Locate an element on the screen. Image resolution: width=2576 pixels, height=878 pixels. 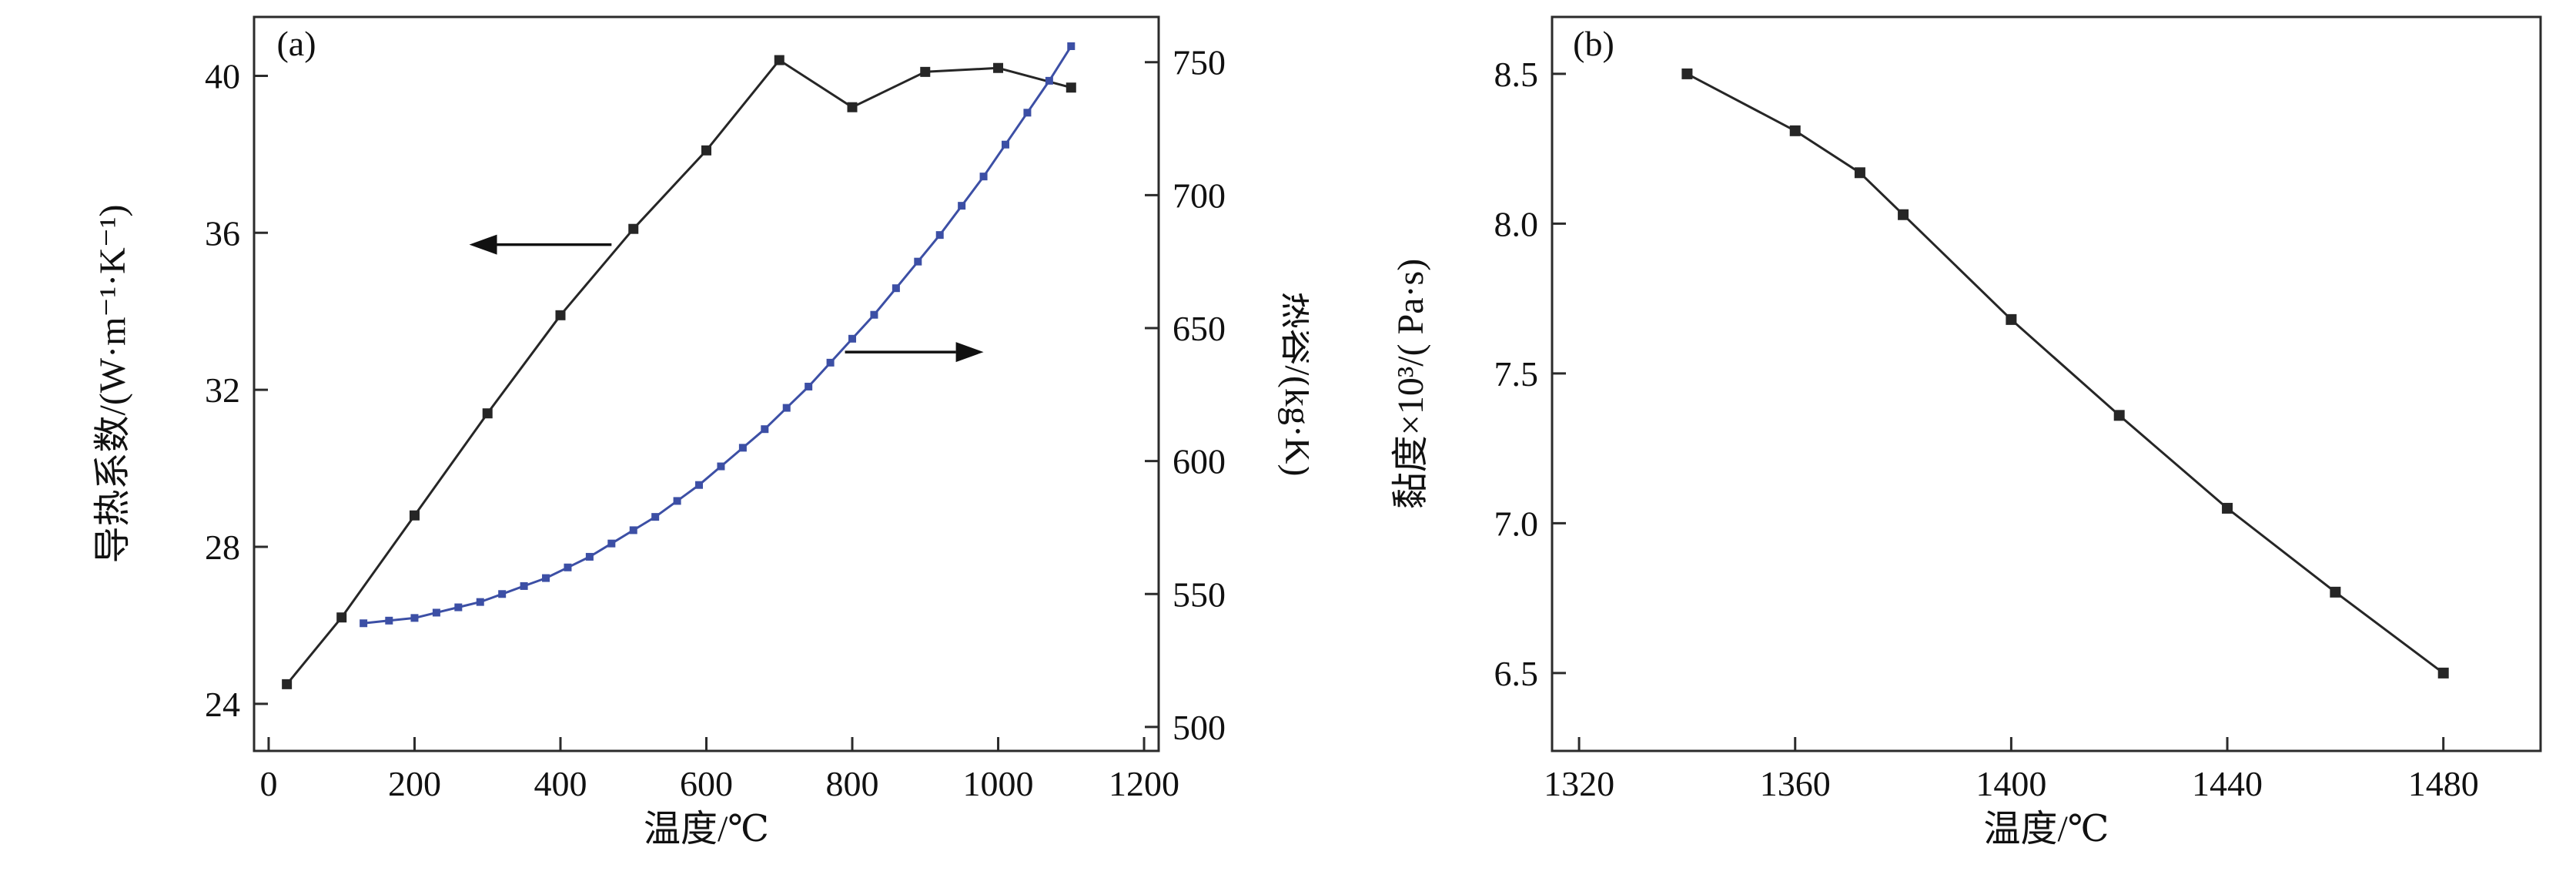
y-tick-label-left: 8.0 is located at coordinates (1517, 223).